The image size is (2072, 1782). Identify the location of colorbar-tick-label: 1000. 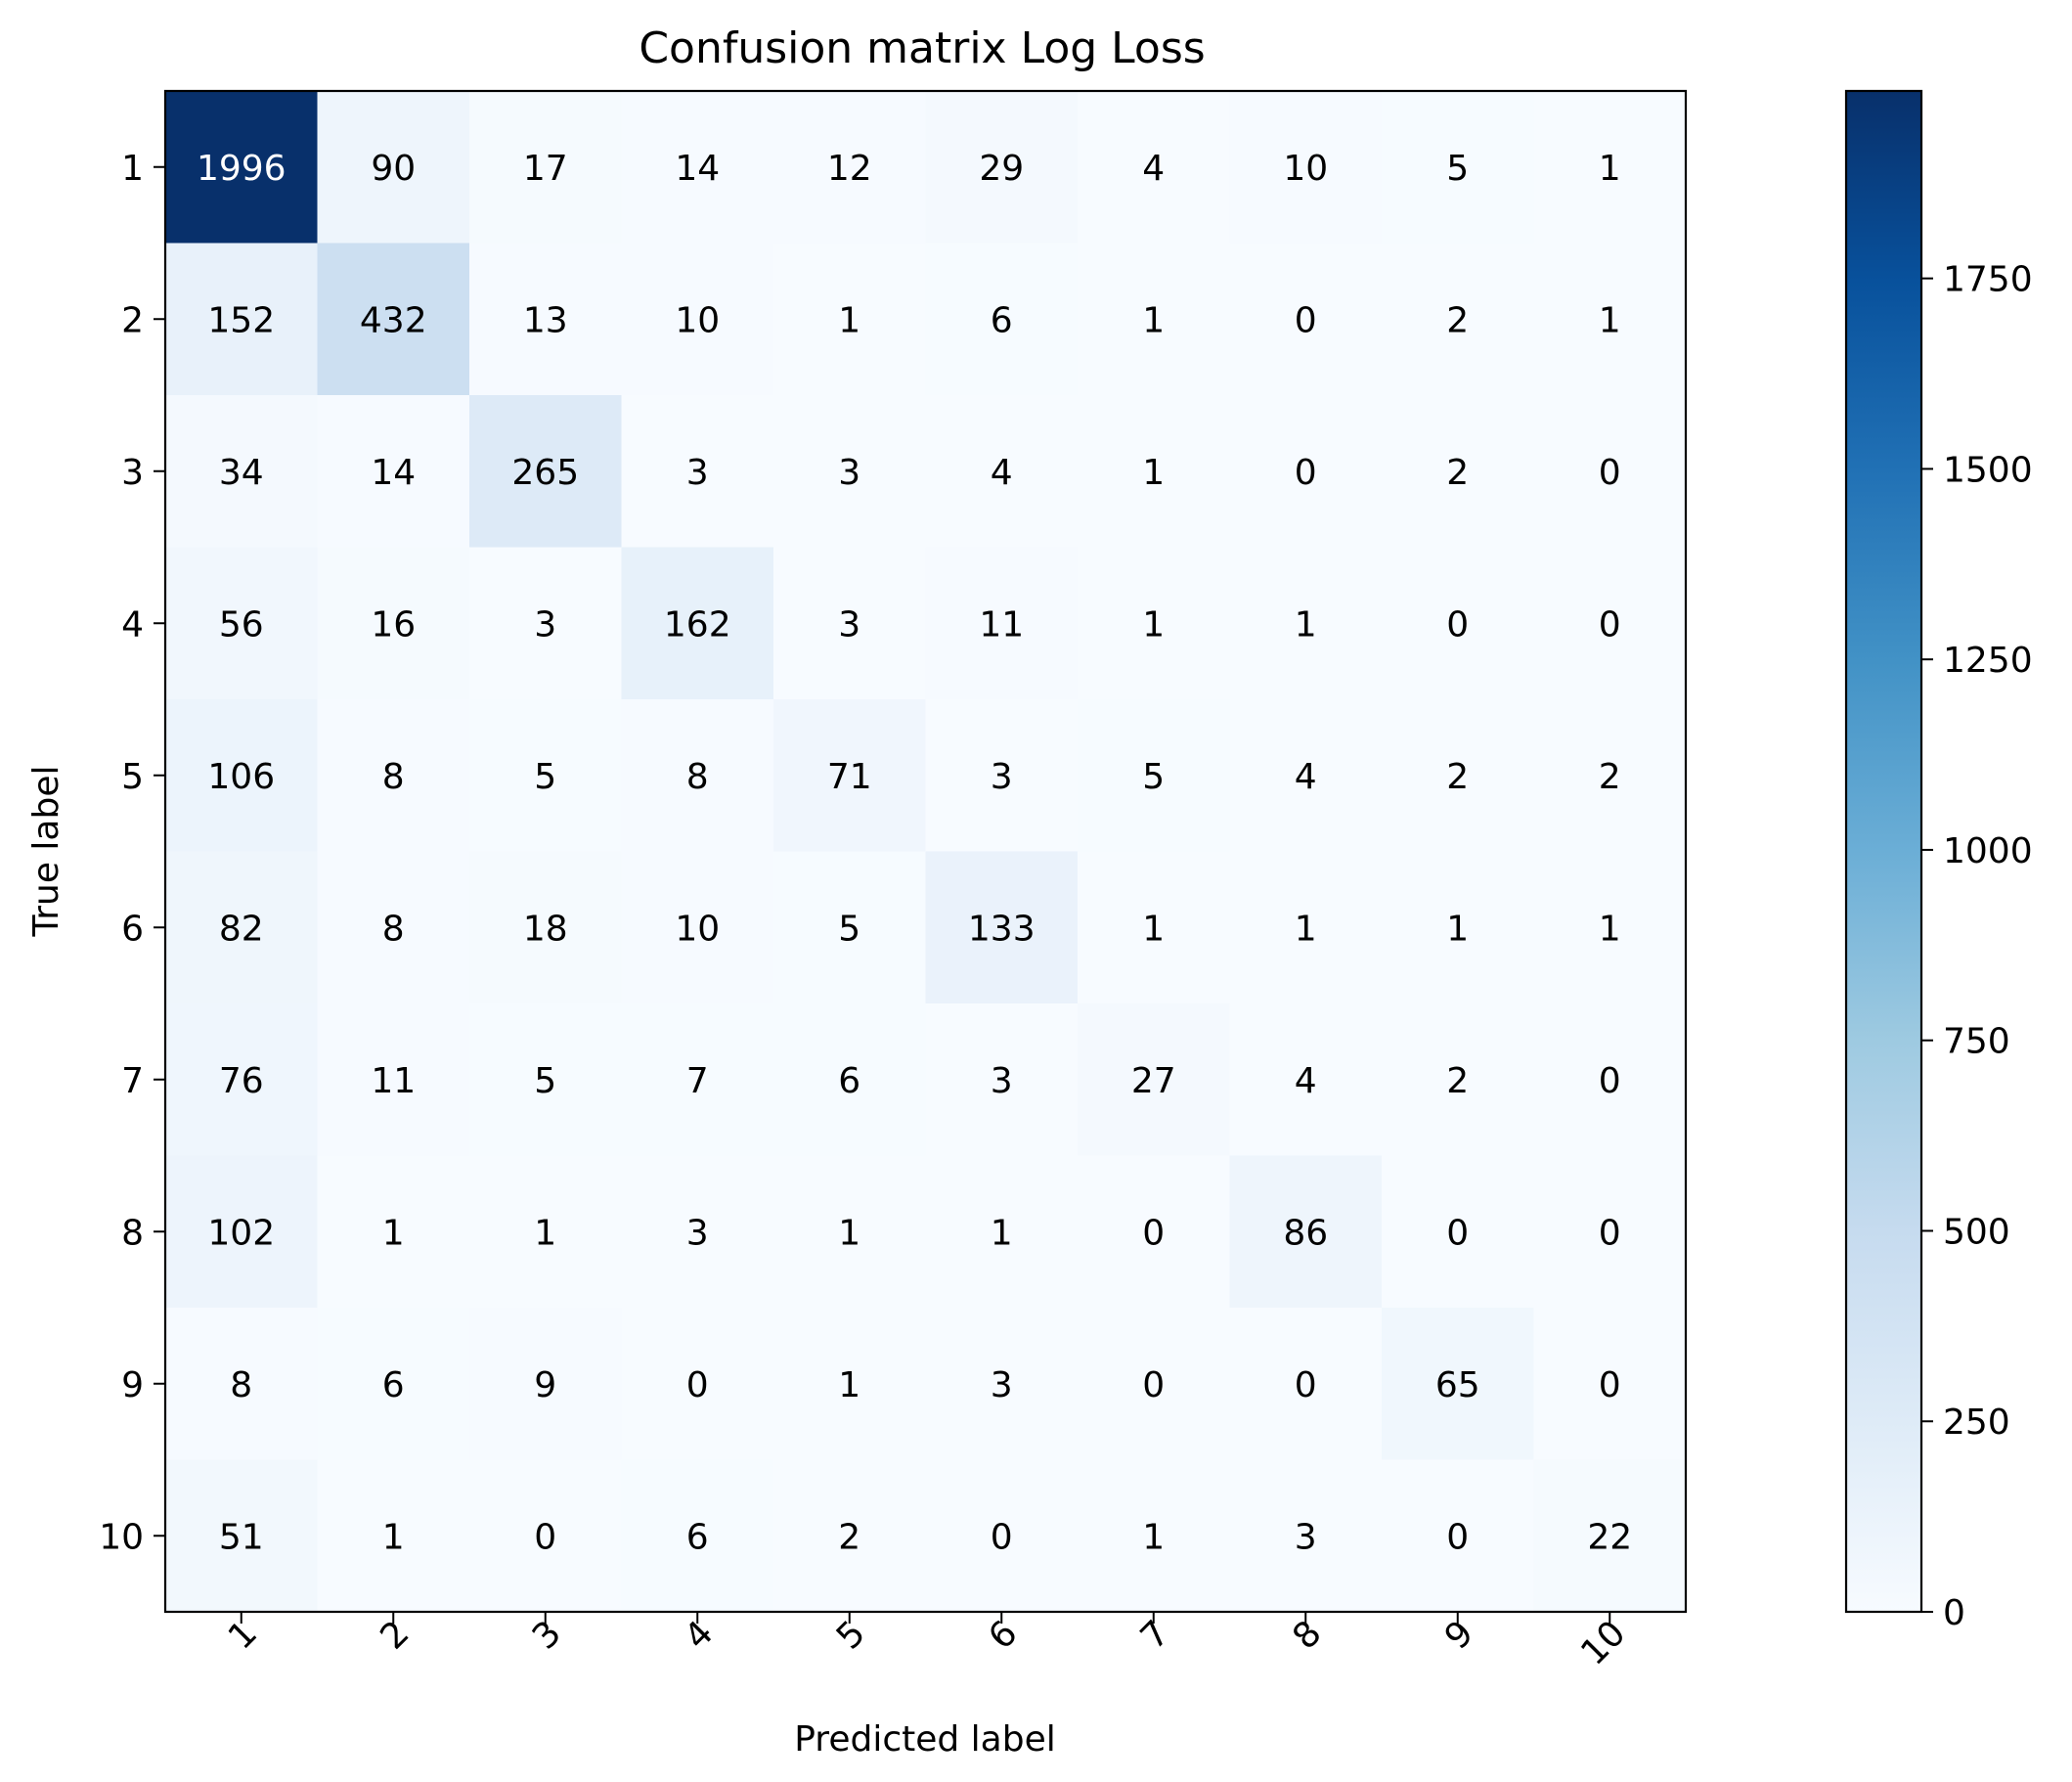
(1988, 851).